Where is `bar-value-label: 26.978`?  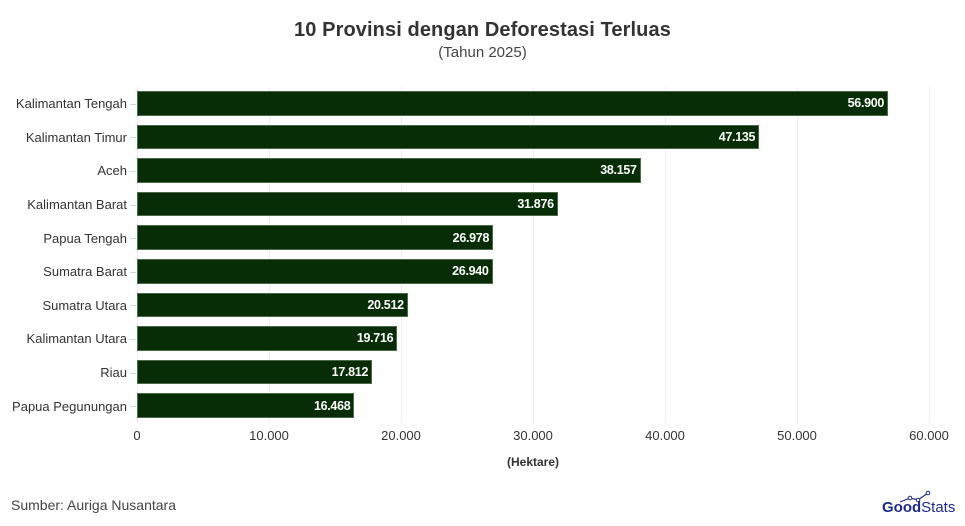 bar-value-label: 26.978 is located at coordinates (471, 237).